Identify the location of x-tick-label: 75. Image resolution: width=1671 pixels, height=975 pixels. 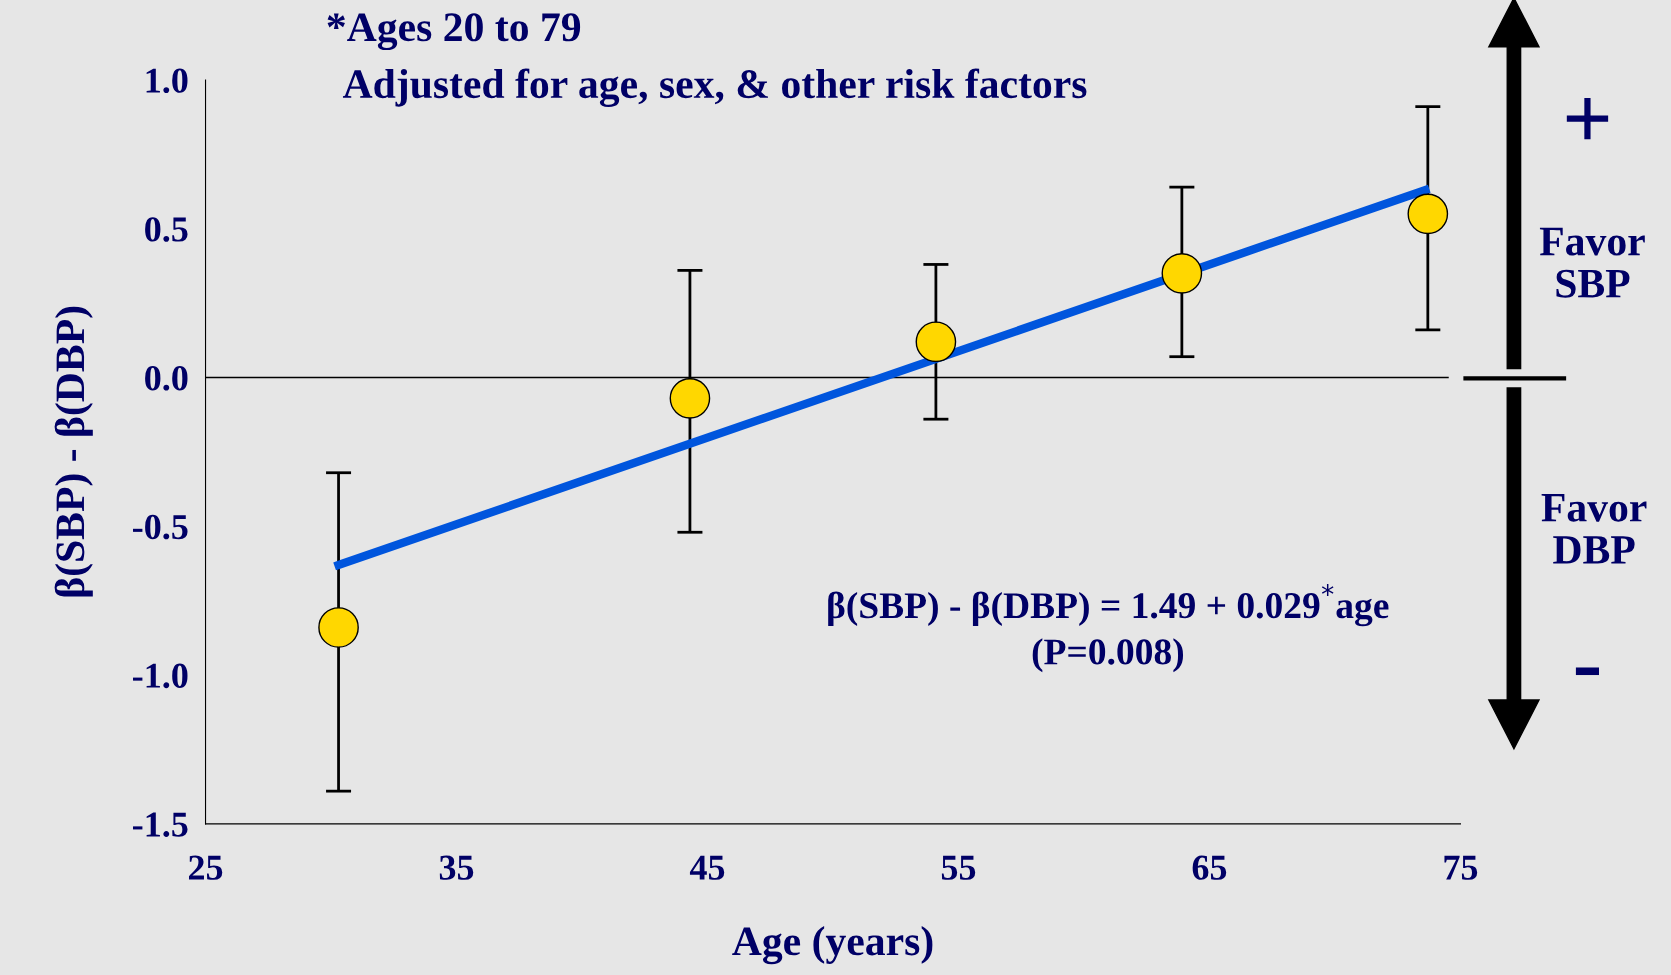
(1461, 867).